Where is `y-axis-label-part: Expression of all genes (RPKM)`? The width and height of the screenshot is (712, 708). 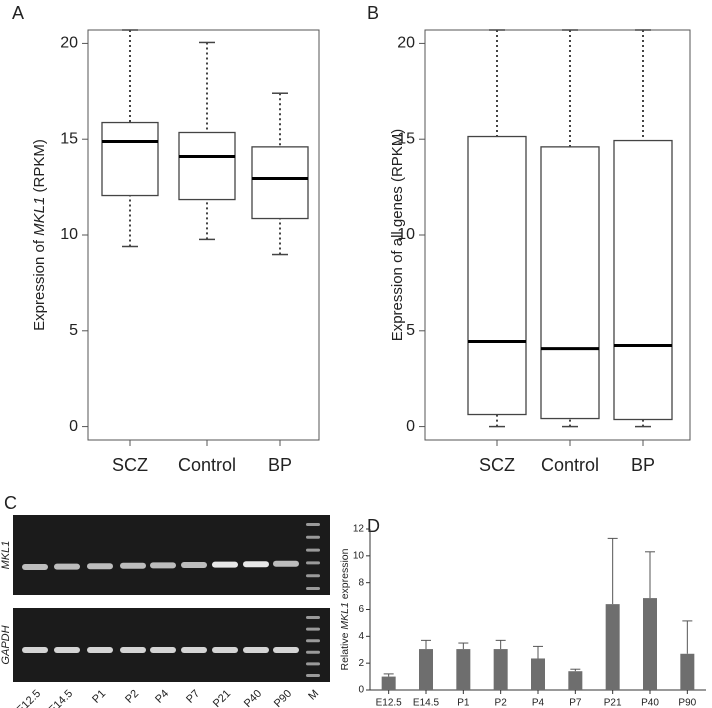 y-axis-label-part: Expression of all genes (RPKM) is located at coordinates (397, 235).